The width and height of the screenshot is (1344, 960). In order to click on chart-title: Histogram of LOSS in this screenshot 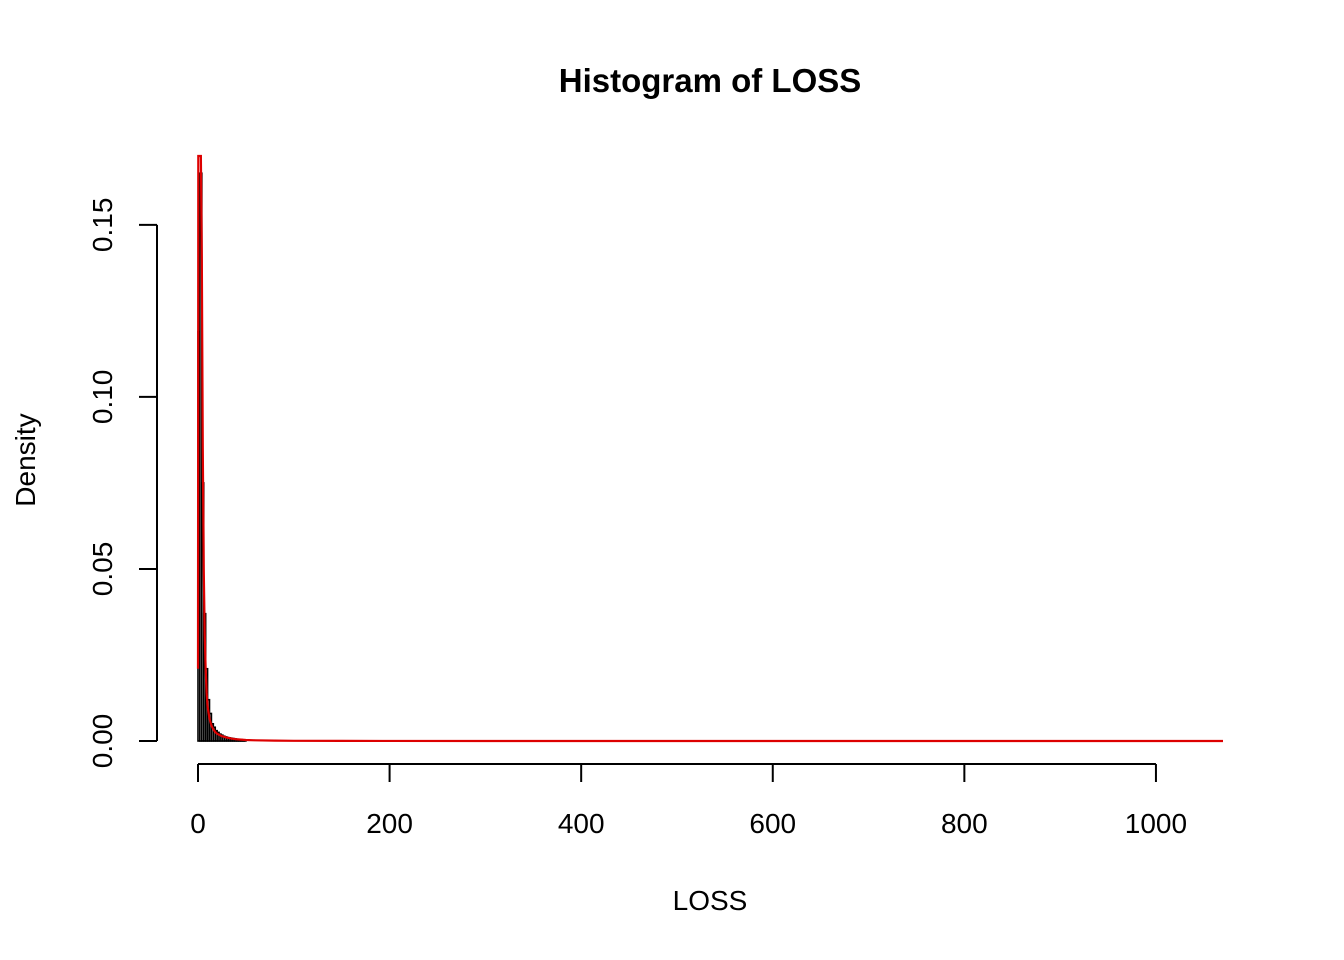, I will do `click(710, 80)`.